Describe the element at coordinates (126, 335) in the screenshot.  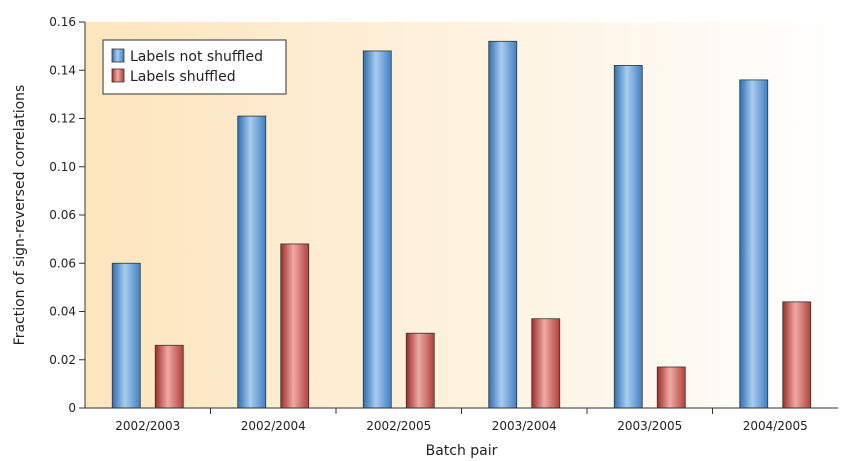
I see `bar-labels-not-shuffled-2002-2003` at that location.